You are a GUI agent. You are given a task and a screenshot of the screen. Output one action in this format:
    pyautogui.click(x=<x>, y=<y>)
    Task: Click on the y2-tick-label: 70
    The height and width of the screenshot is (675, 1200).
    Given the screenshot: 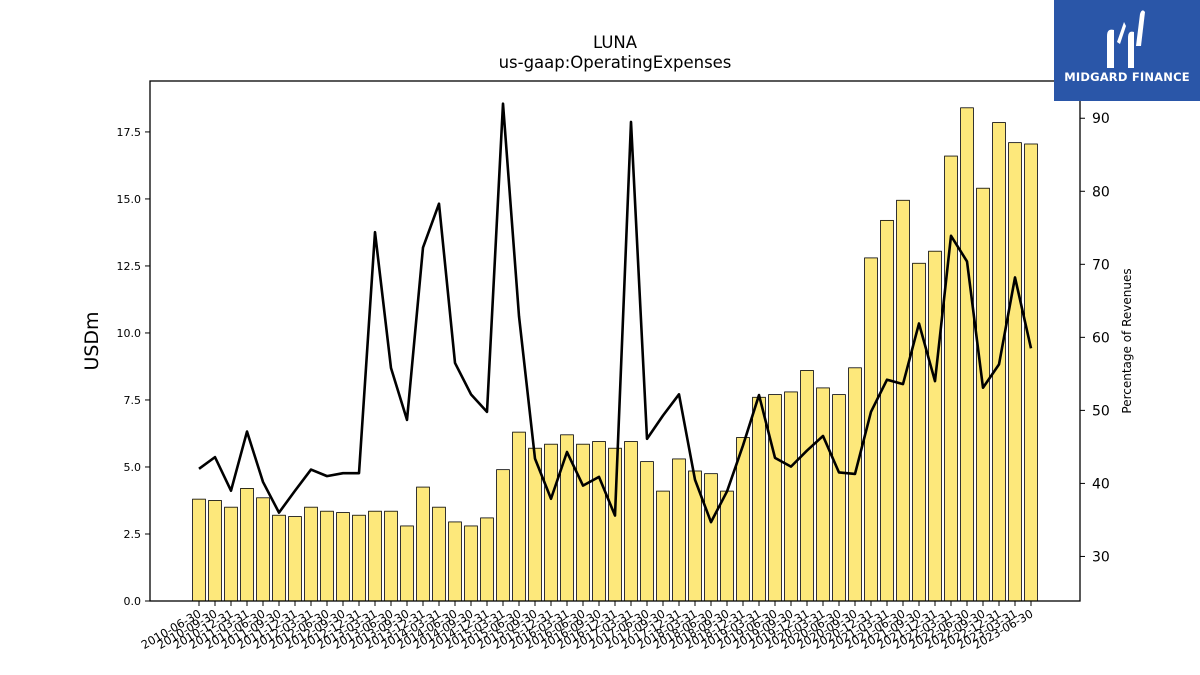 What is the action you would take?
    pyautogui.click(x=1101, y=265)
    